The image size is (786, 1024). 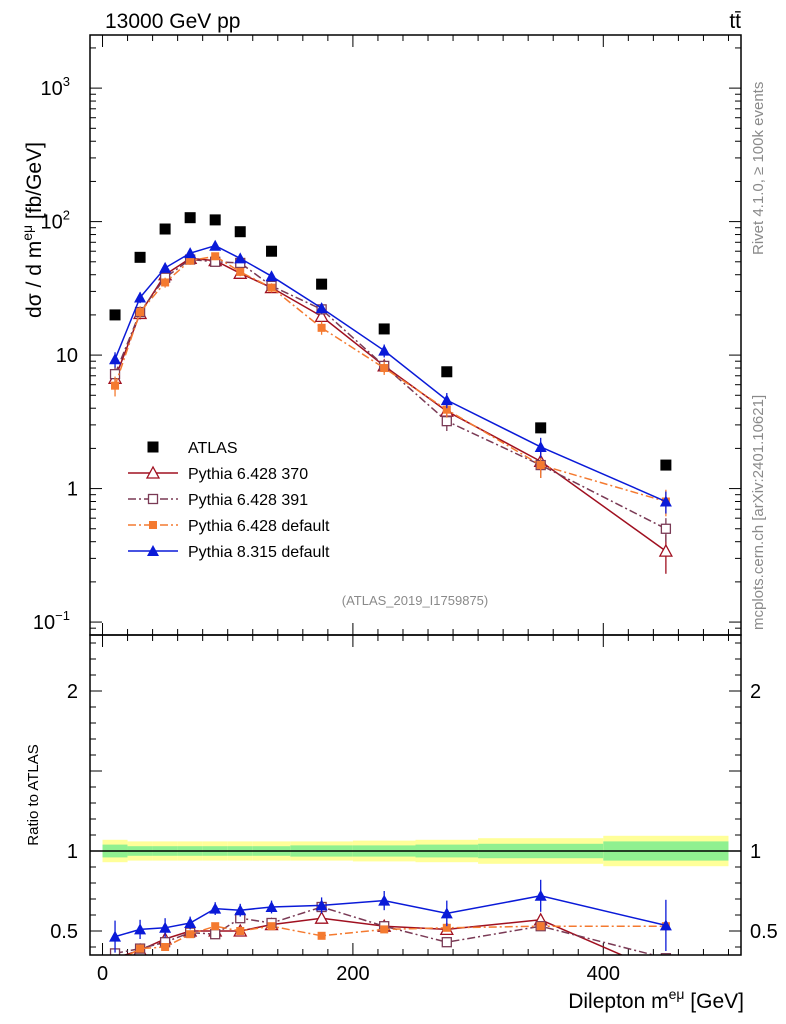 What do you see at coordinates (172, 21) in the screenshot?
I see `energy-label: 13000 GeV pp` at bounding box center [172, 21].